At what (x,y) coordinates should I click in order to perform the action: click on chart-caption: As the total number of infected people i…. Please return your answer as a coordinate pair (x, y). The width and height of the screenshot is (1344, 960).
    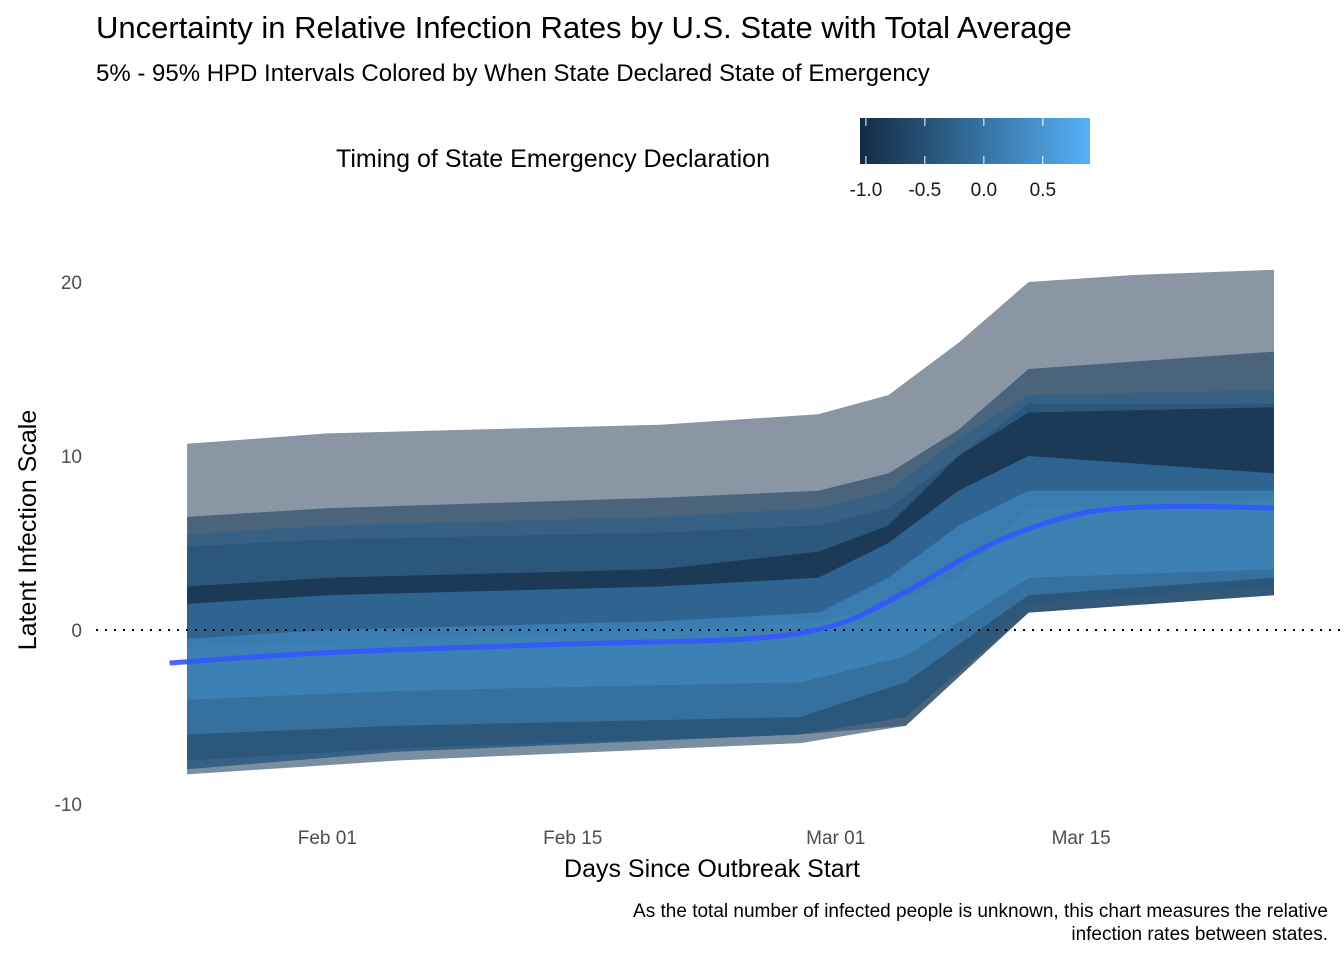
    Looking at the image, I should click on (878, 923).